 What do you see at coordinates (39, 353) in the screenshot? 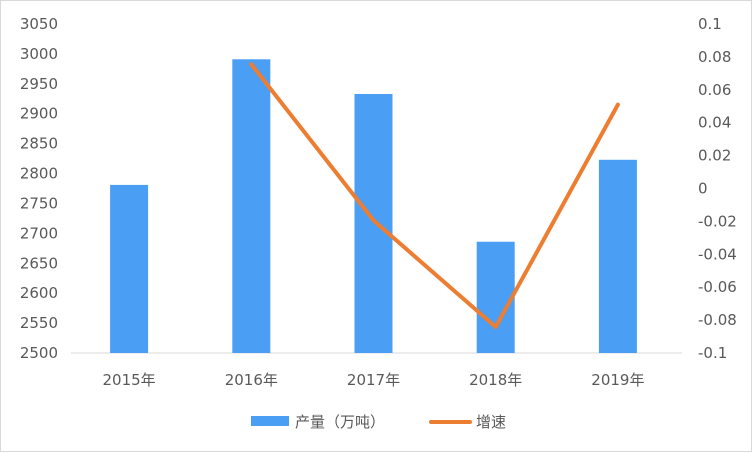
I see `left-axis-tick-label: 2500` at bounding box center [39, 353].